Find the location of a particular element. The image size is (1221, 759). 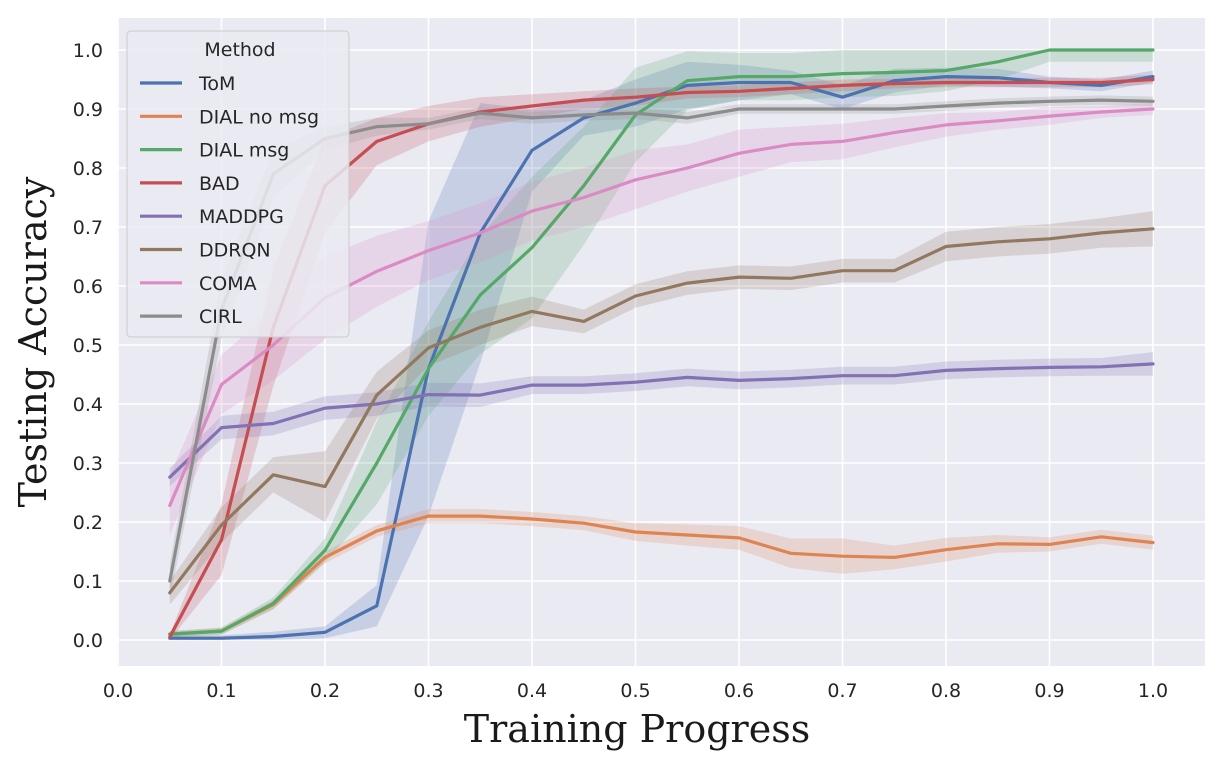

y-tick-label: 0.0 is located at coordinates (88, 641).